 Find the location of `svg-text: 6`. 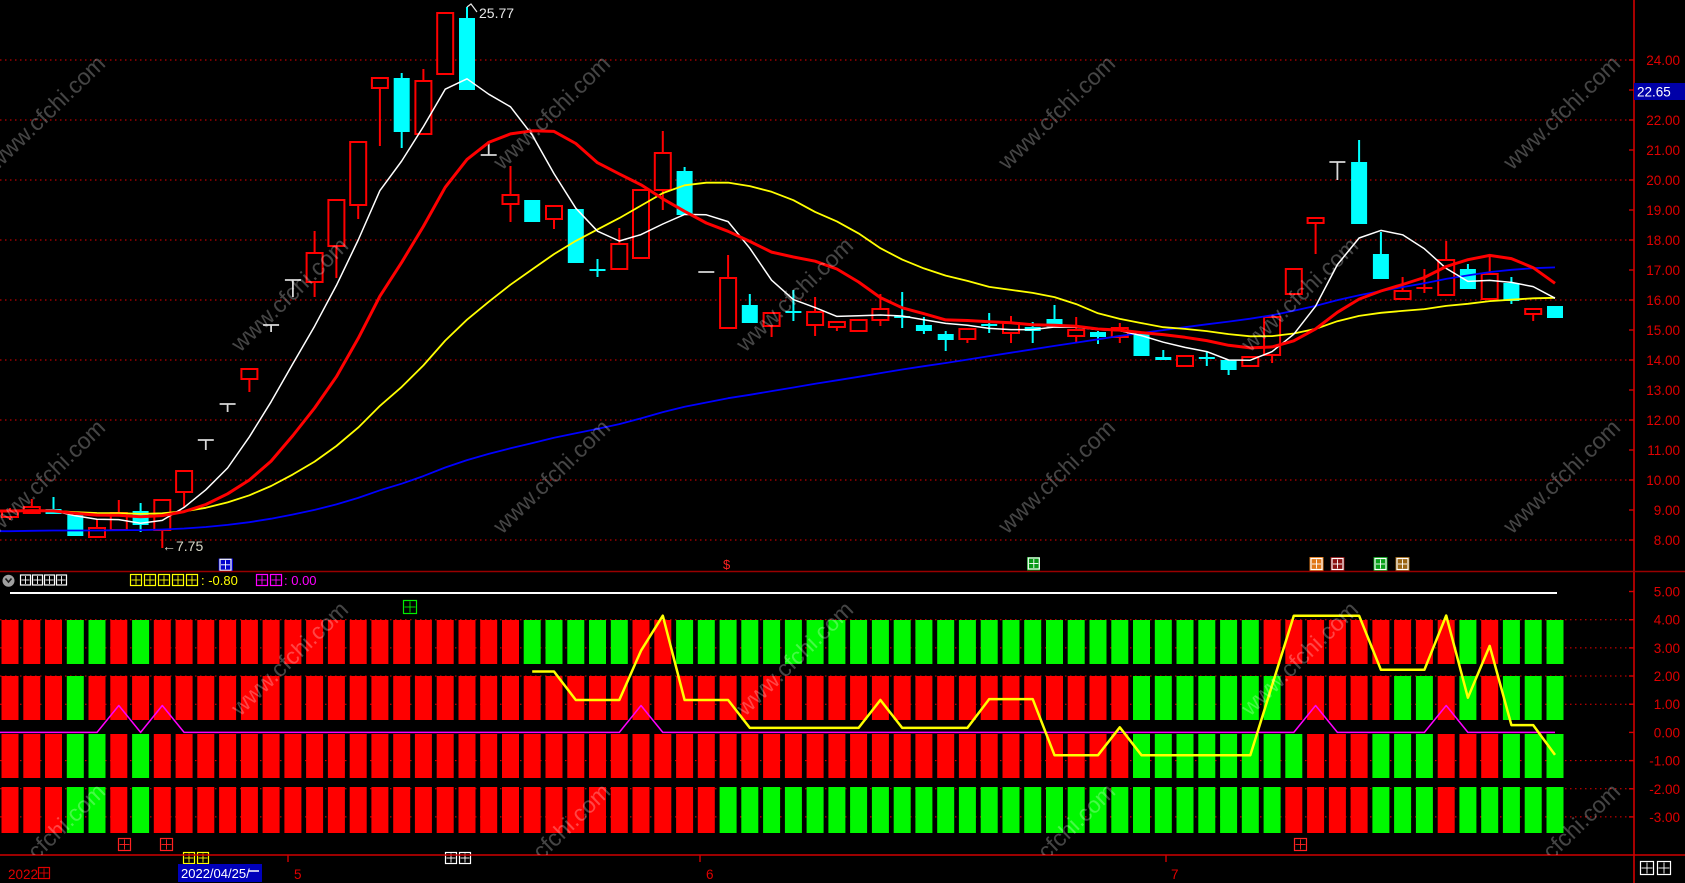

svg-text: 6 is located at coordinates (710, 874).